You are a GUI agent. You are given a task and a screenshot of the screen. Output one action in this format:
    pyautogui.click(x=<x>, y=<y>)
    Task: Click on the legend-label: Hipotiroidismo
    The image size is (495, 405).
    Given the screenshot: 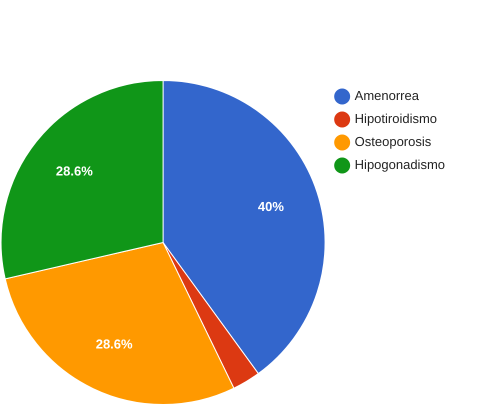 What is the action you would take?
    pyautogui.click(x=396, y=118)
    